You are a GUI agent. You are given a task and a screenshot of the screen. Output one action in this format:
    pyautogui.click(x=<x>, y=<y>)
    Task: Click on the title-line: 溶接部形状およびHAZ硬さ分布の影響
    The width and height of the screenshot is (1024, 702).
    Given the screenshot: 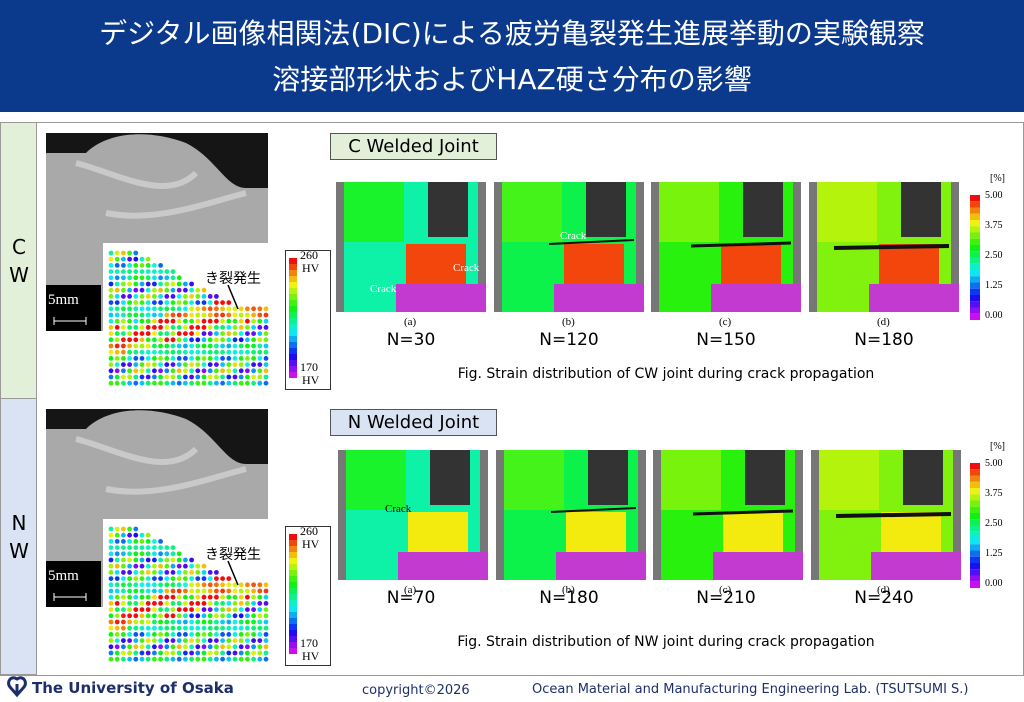 What is the action you would take?
    pyautogui.click(x=512, y=79)
    